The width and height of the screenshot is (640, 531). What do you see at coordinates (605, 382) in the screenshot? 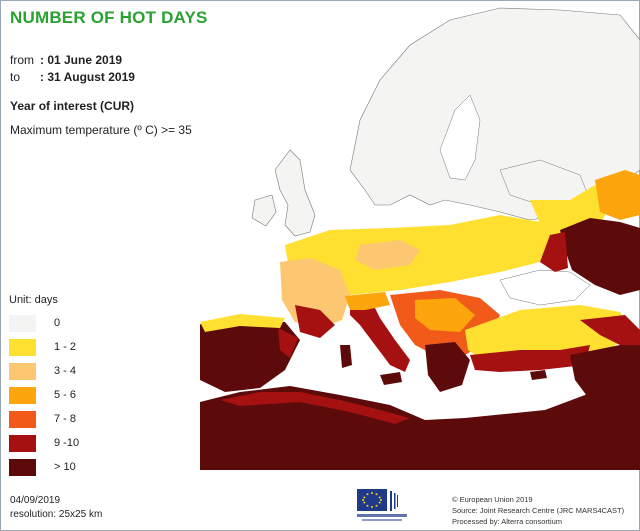
I see `middle-east-region` at bounding box center [605, 382].